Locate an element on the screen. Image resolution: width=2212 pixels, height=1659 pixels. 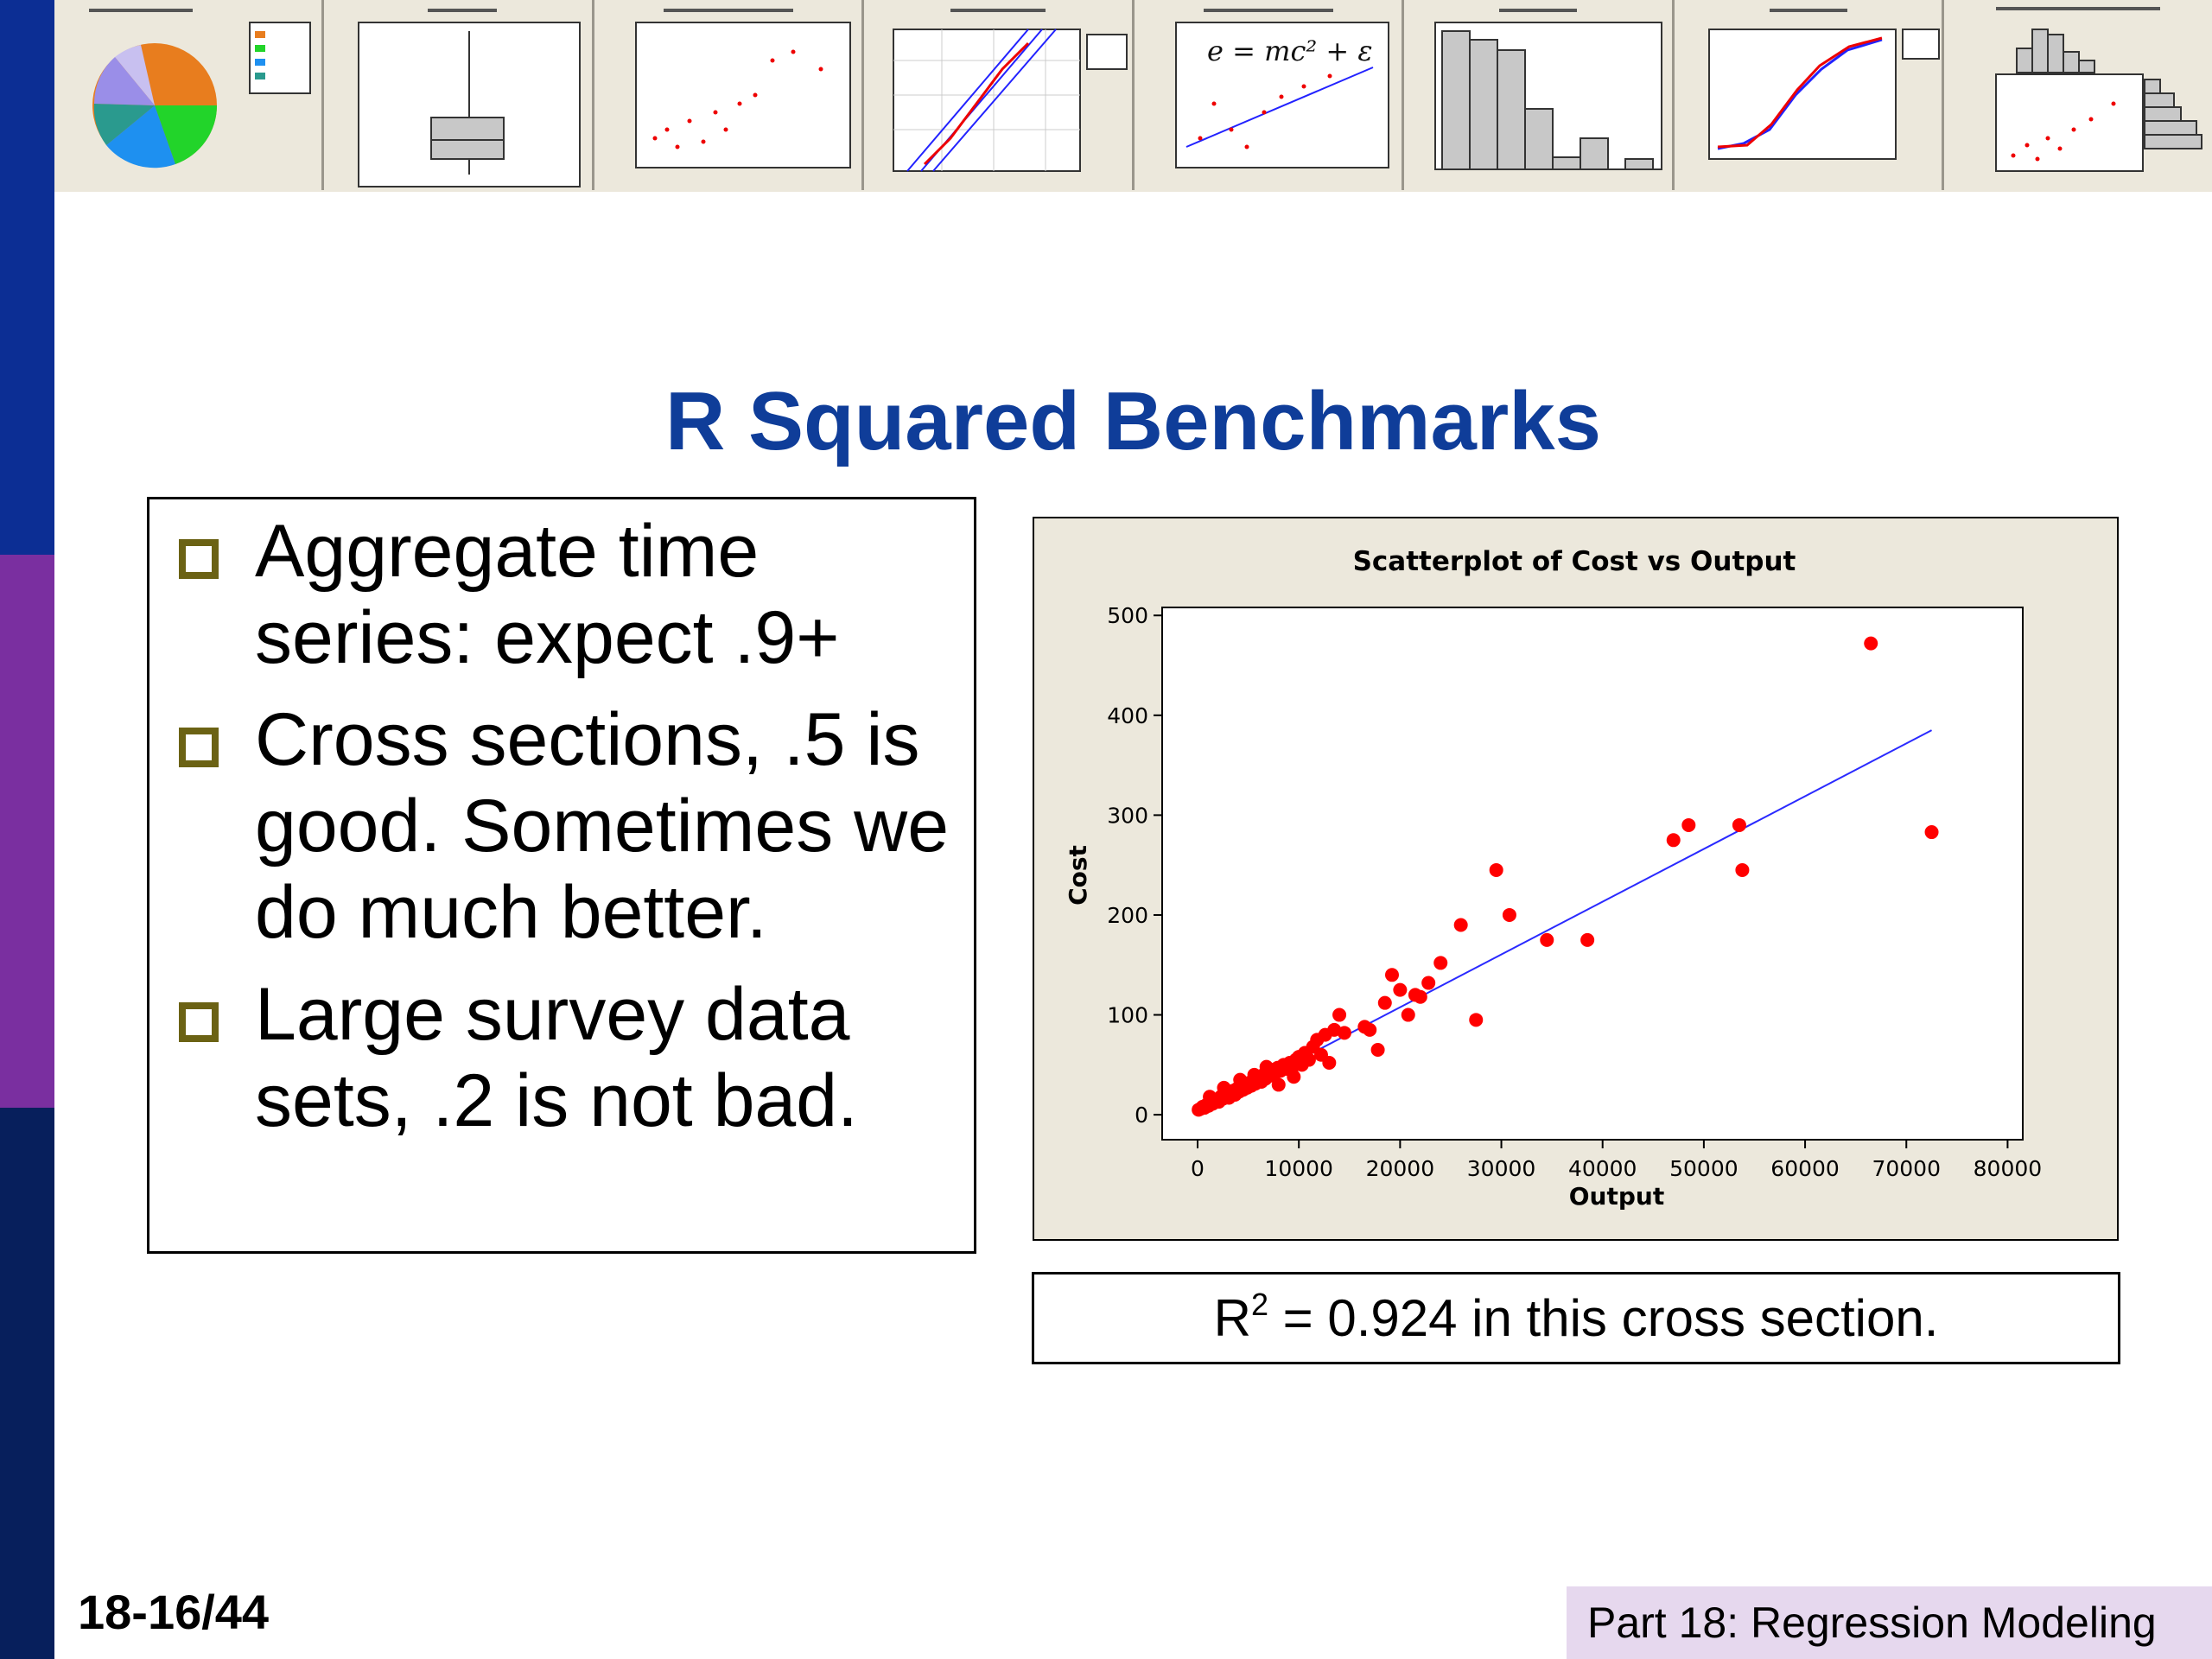
x-tick-label: 0 is located at coordinates (1198, 1168).